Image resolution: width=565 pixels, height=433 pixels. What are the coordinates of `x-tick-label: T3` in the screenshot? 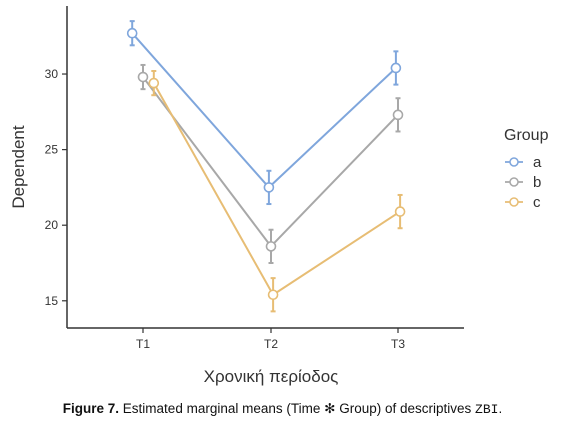 It's located at (398, 344).